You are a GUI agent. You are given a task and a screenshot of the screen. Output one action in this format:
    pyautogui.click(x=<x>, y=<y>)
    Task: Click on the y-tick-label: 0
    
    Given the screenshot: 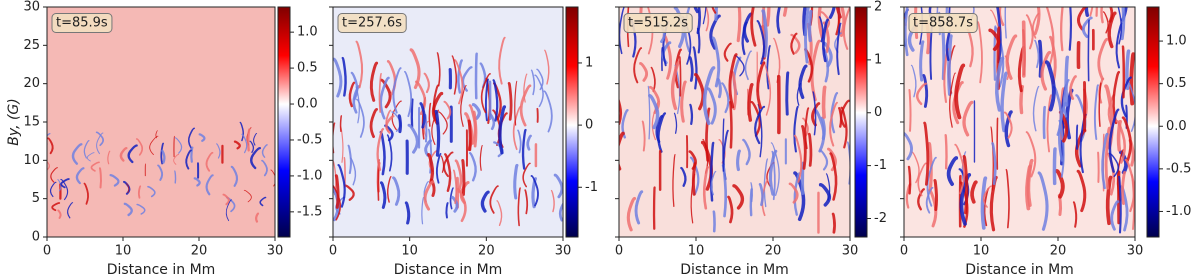 What is the action you would take?
    pyautogui.click(x=36, y=237)
    